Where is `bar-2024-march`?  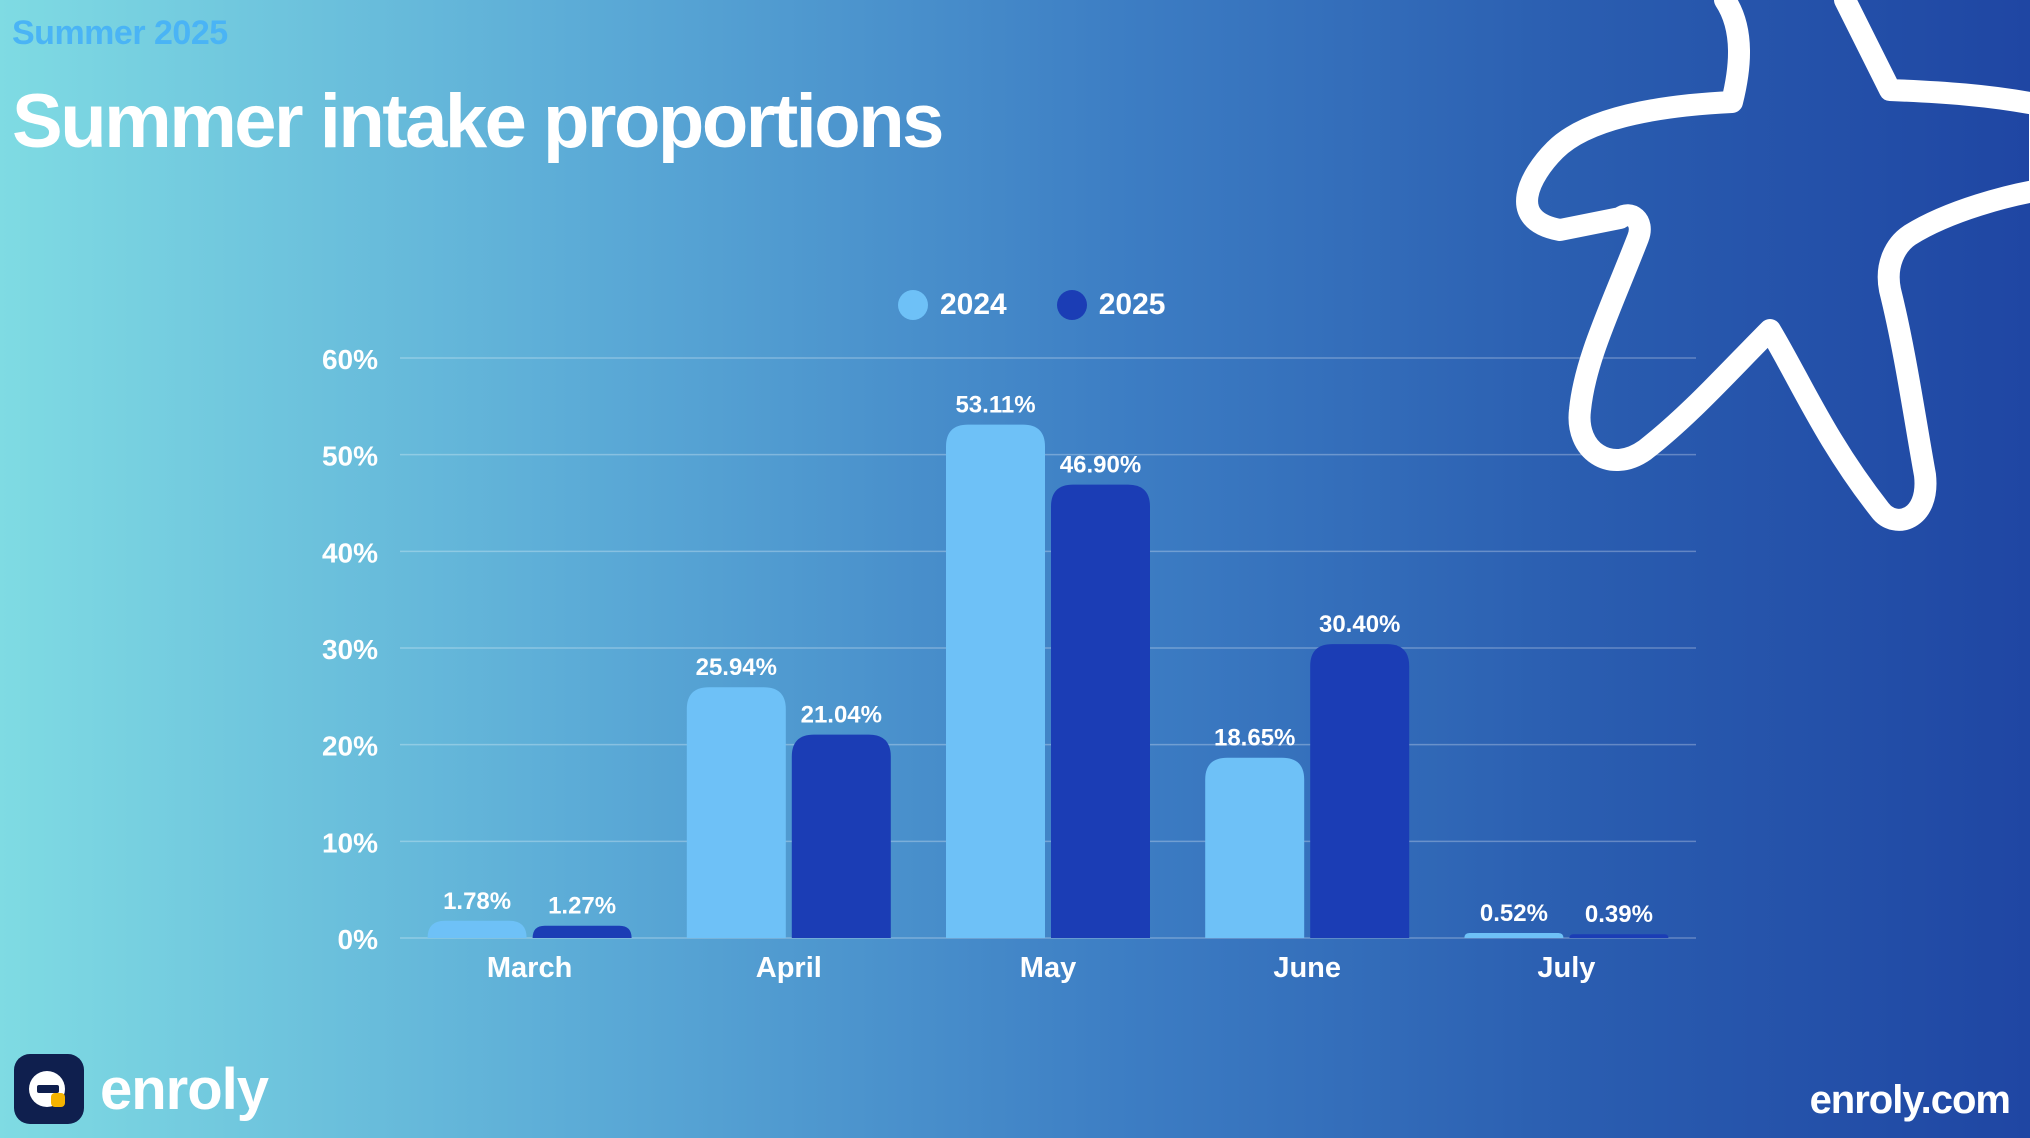 bar-2024-march is located at coordinates (477, 929).